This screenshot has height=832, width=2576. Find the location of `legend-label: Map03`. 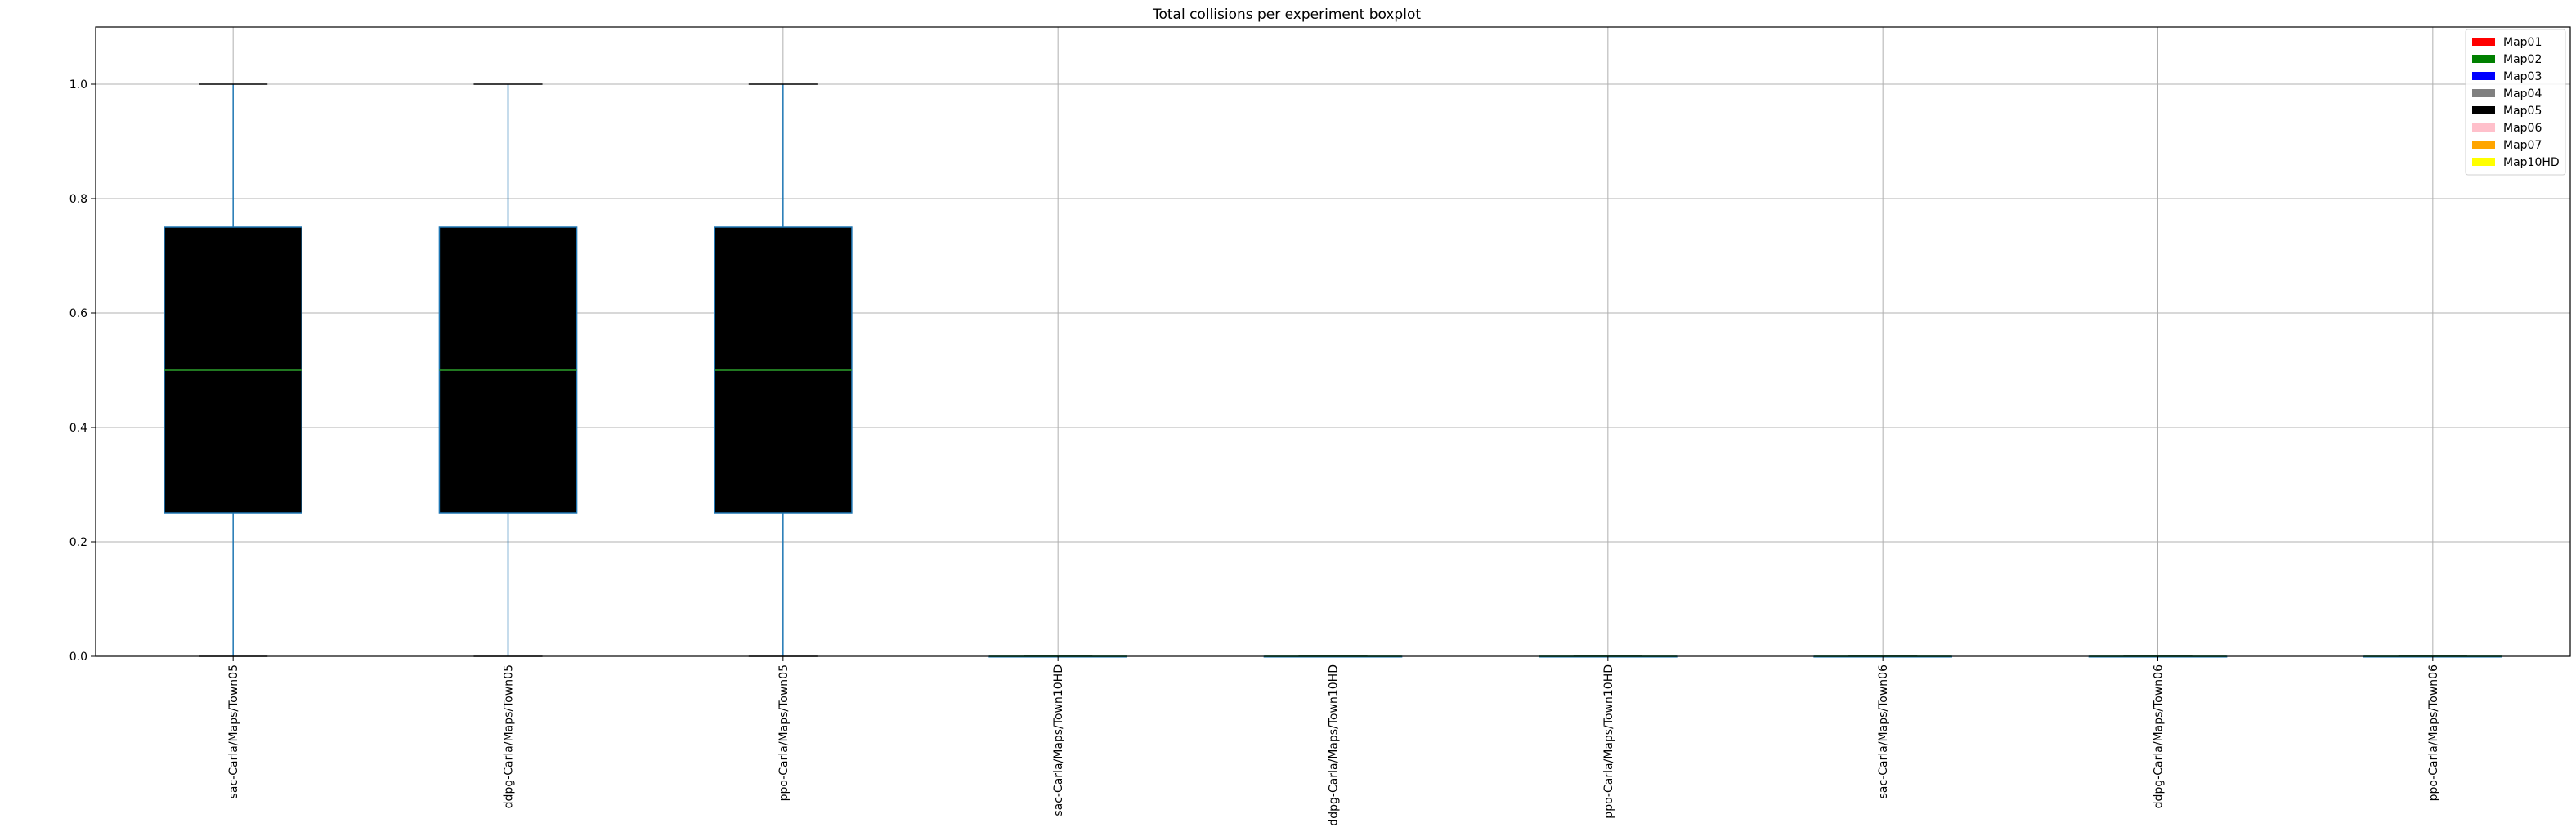

legend-label: Map03 is located at coordinates (2522, 76).